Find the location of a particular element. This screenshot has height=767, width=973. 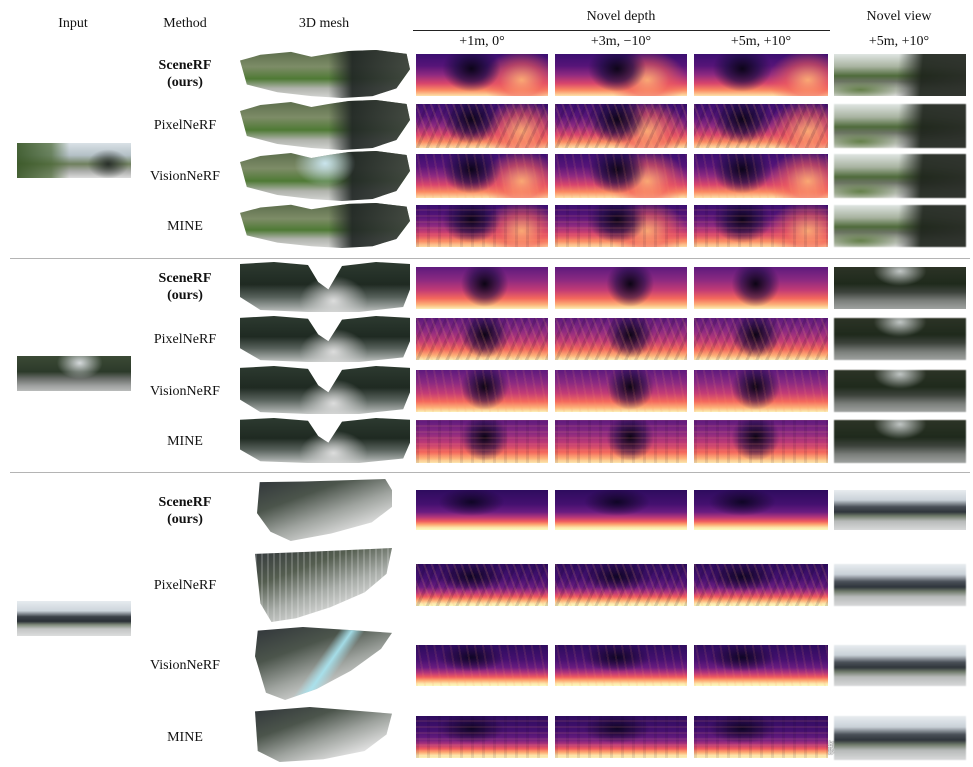

column-header-method: Method is located at coordinates (185, 23).